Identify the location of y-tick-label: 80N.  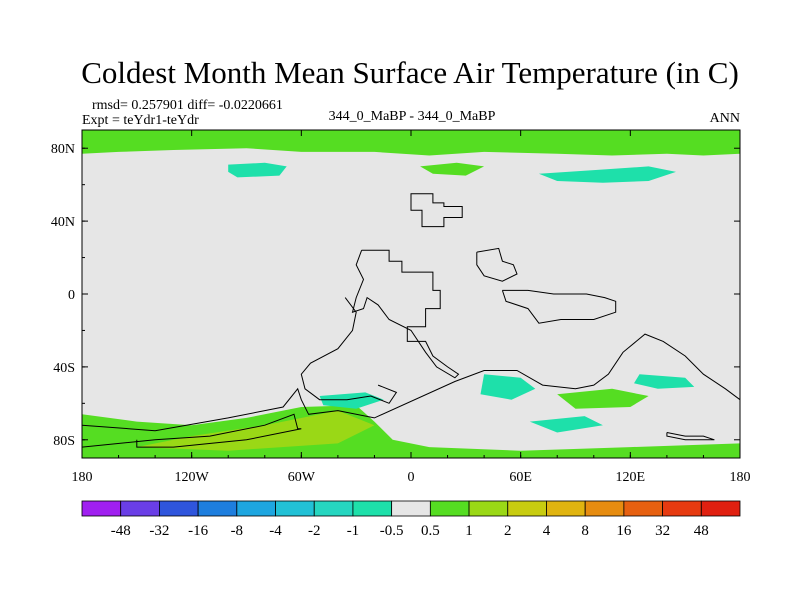
(63, 149).